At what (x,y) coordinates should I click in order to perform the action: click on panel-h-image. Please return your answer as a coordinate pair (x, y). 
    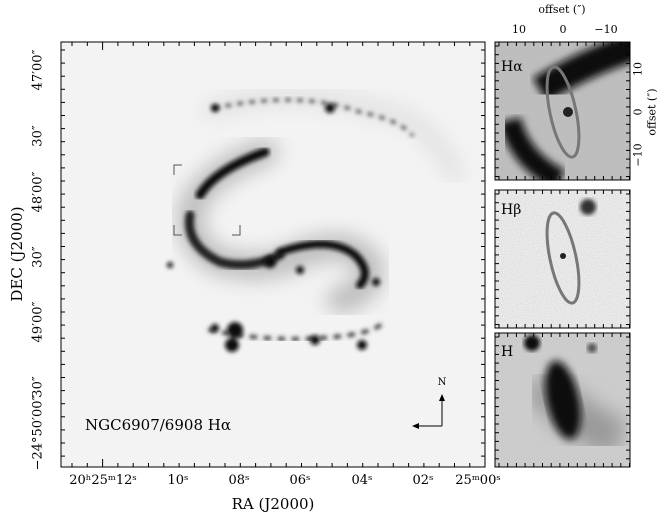
    Looking at the image, I should click on (562, 400).